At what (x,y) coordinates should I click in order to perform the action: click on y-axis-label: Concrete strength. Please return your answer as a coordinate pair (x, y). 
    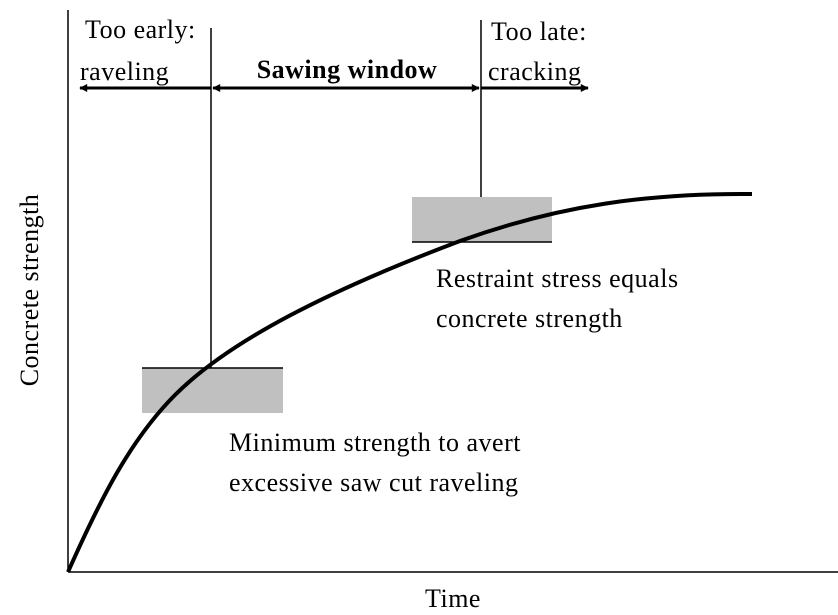
    Looking at the image, I should click on (29, 290).